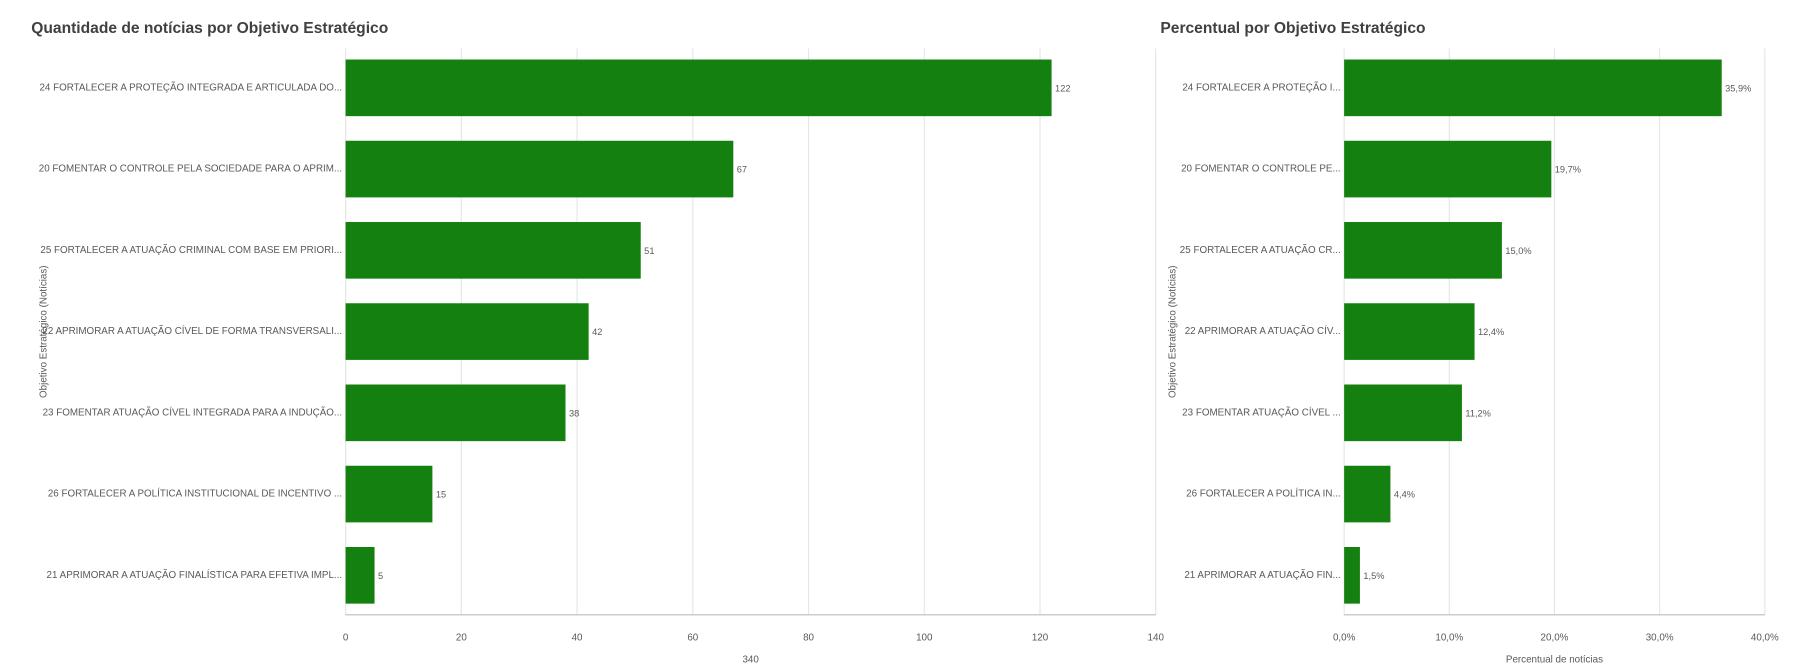  What do you see at coordinates (1491, 332) in the screenshot?
I see `value-label: 12,4%` at bounding box center [1491, 332].